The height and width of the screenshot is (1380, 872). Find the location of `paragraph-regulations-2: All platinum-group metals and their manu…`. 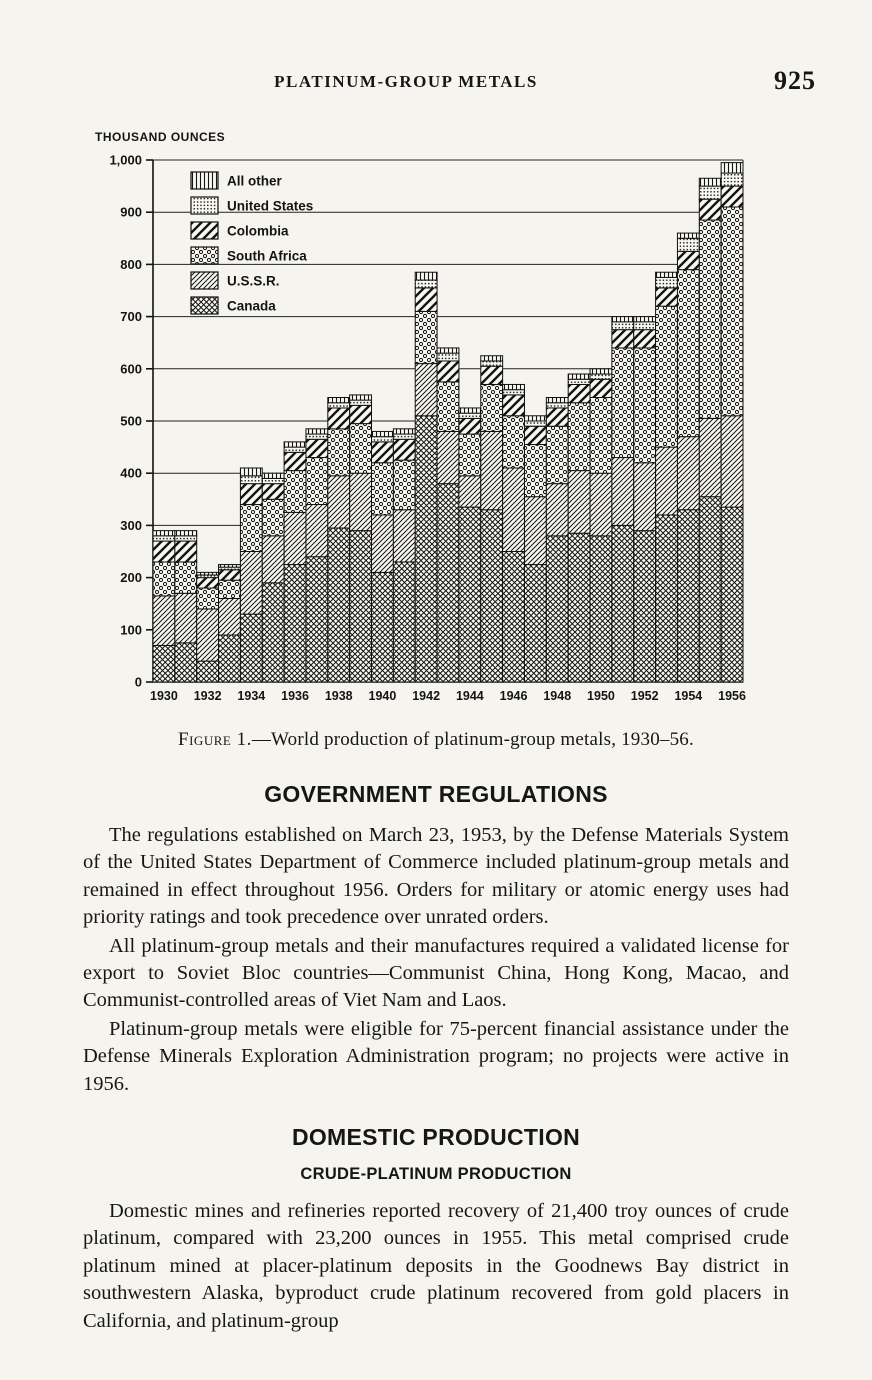

paragraph-regulations-2: All platinum-group metals and their manu… is located at coordinates (436, 973).